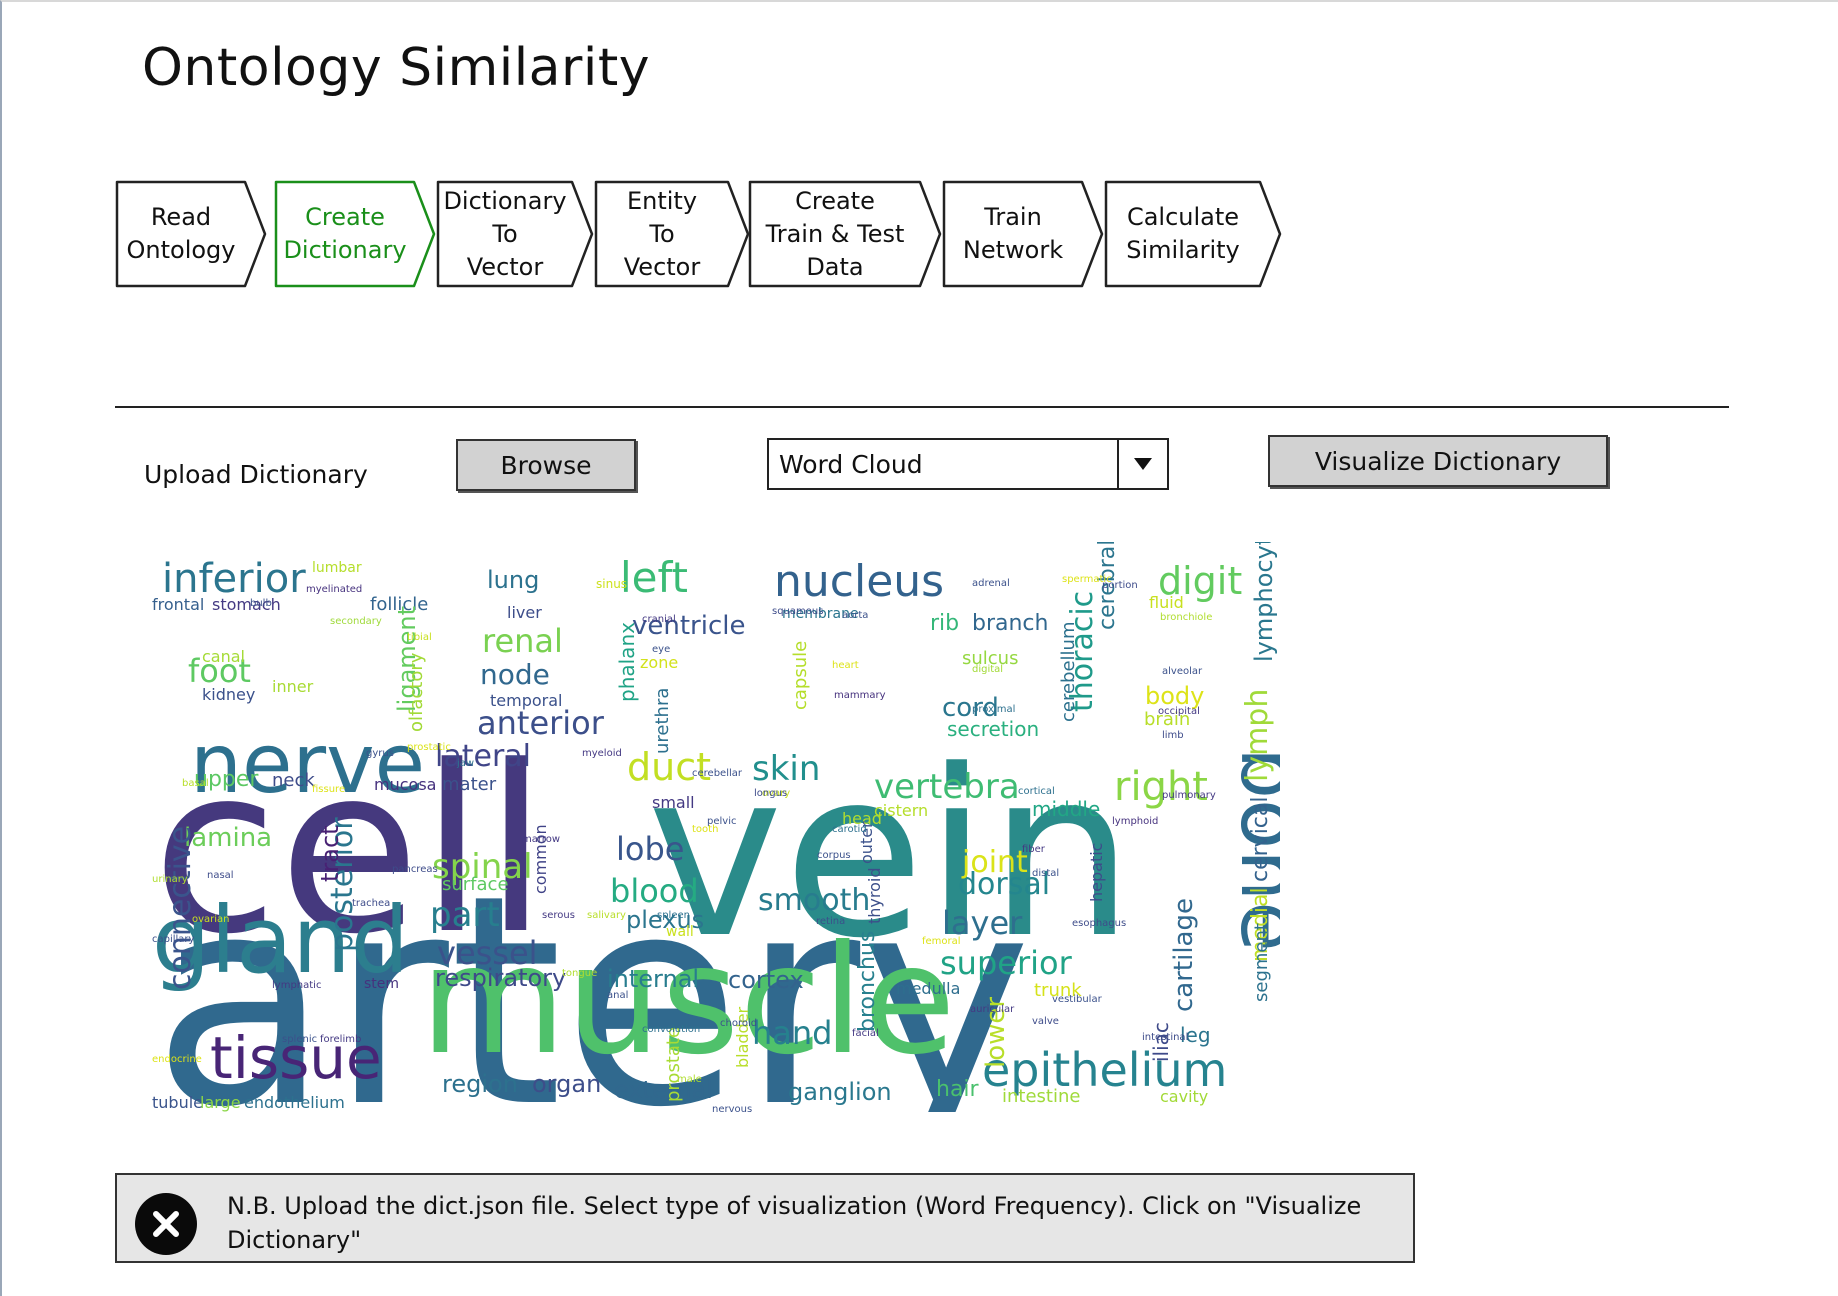 The height and width of the screenshot is (1296, 1838). I want to click on word-cloud-word: anal, so click(617, 995).